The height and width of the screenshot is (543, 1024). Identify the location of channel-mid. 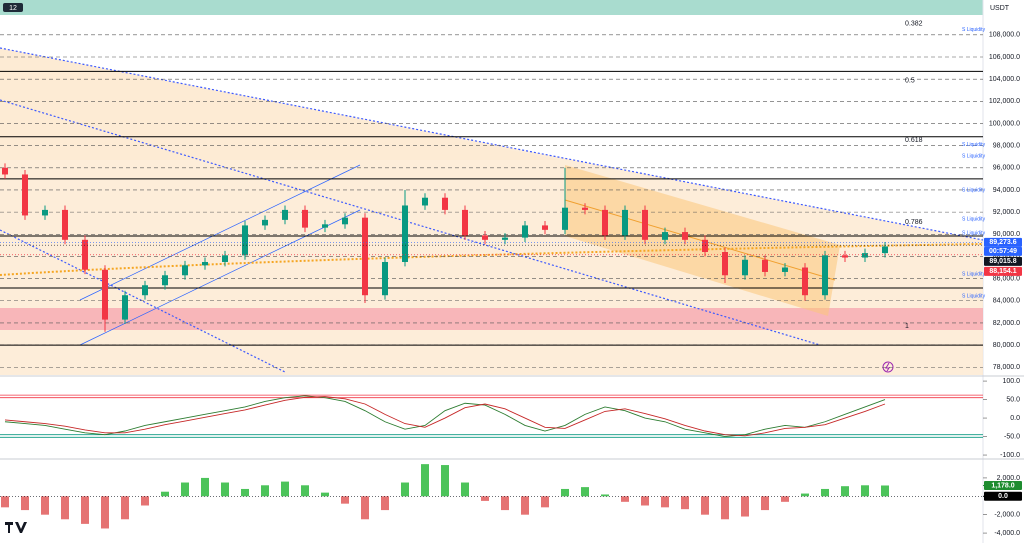
(700, 240).